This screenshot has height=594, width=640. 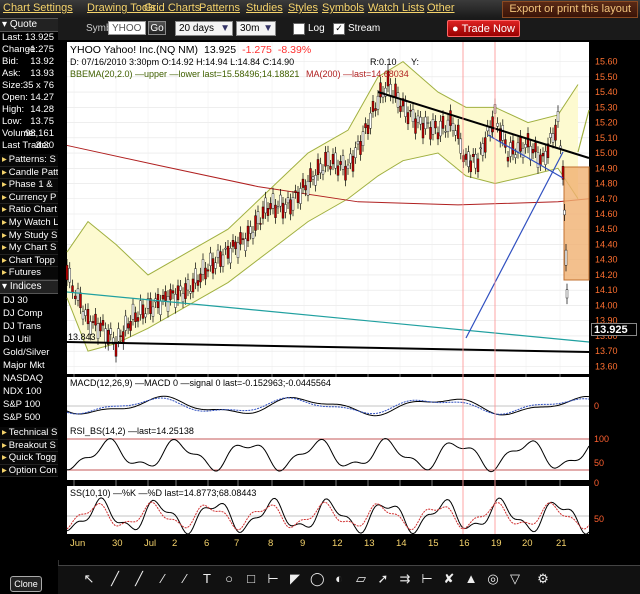 I want to click on nav-item: ▸ Futures, so click(x=29, y=273).